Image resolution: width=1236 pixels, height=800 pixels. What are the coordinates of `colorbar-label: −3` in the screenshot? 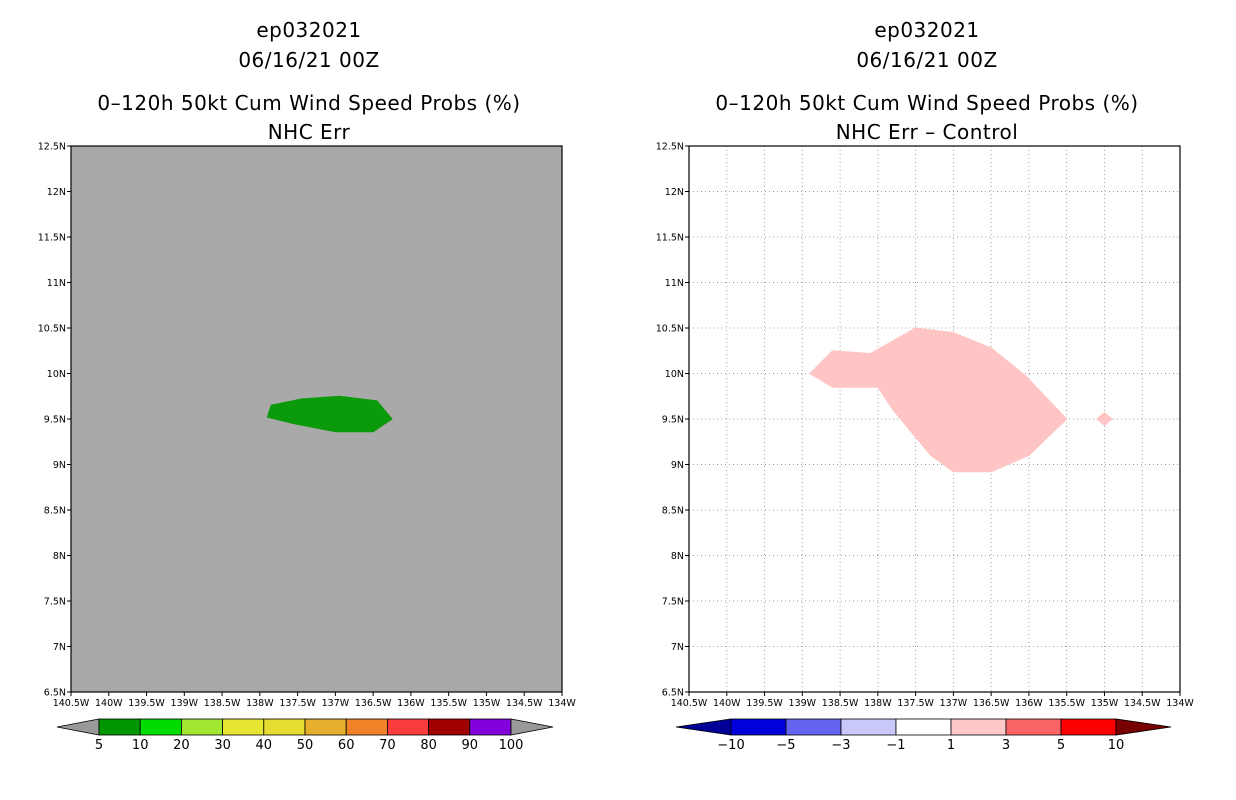 It's located at (840, 745).